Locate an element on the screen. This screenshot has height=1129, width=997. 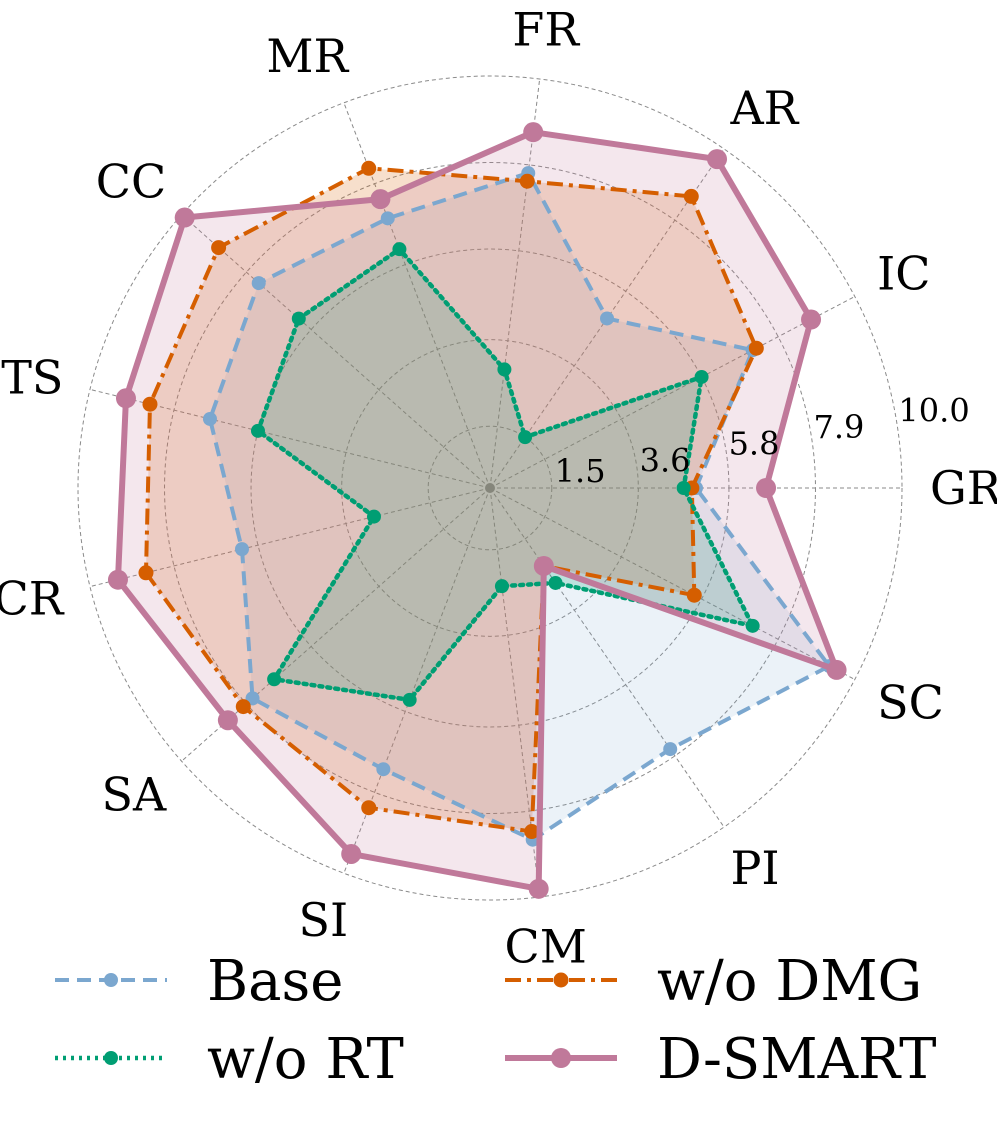
data-point-d-smart-cm is located at coordinates (538, 888).